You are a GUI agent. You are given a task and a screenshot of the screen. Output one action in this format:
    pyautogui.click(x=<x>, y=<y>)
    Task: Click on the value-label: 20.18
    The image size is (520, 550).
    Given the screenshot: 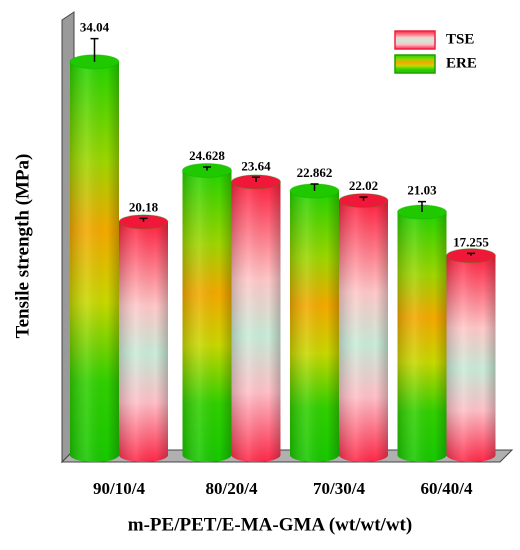 What is the action you would take?
    pyautogui.click(x=144, y=206)
    